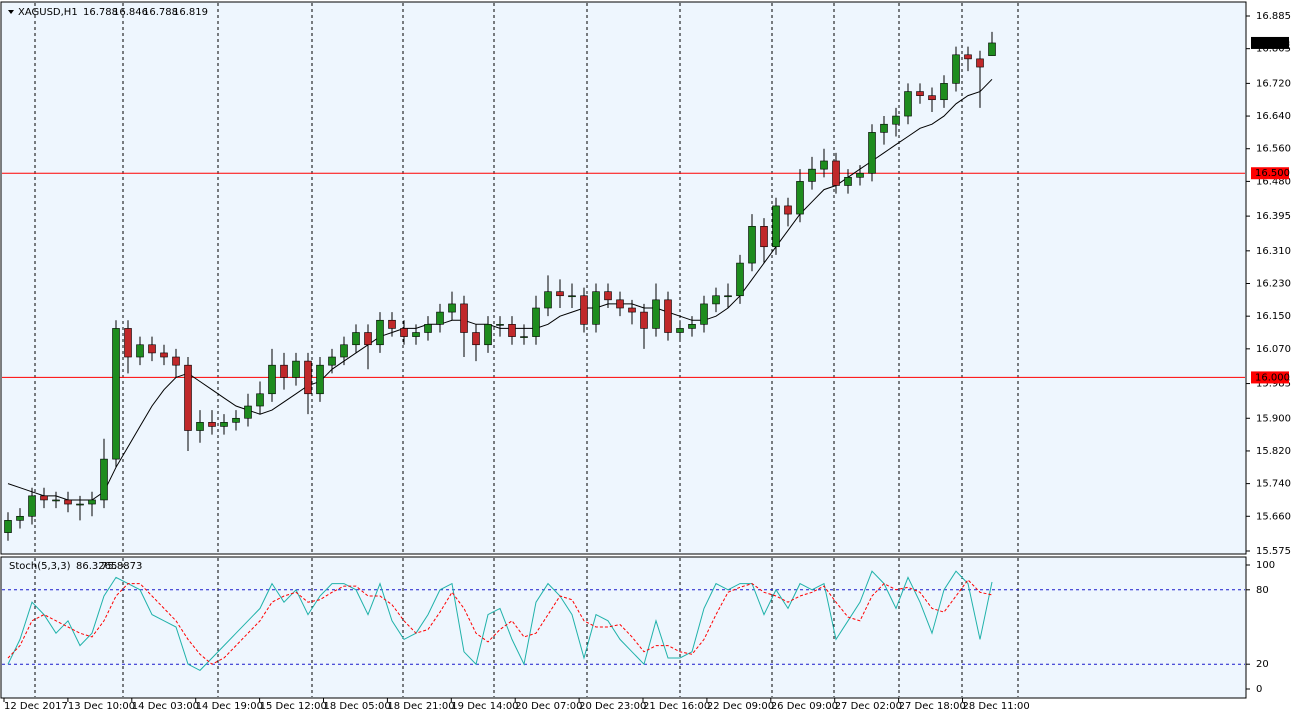 This screenshot has width=1292, height=719. I want to click on stoch-name: Stoch(5,3,3), so click(40, 566).